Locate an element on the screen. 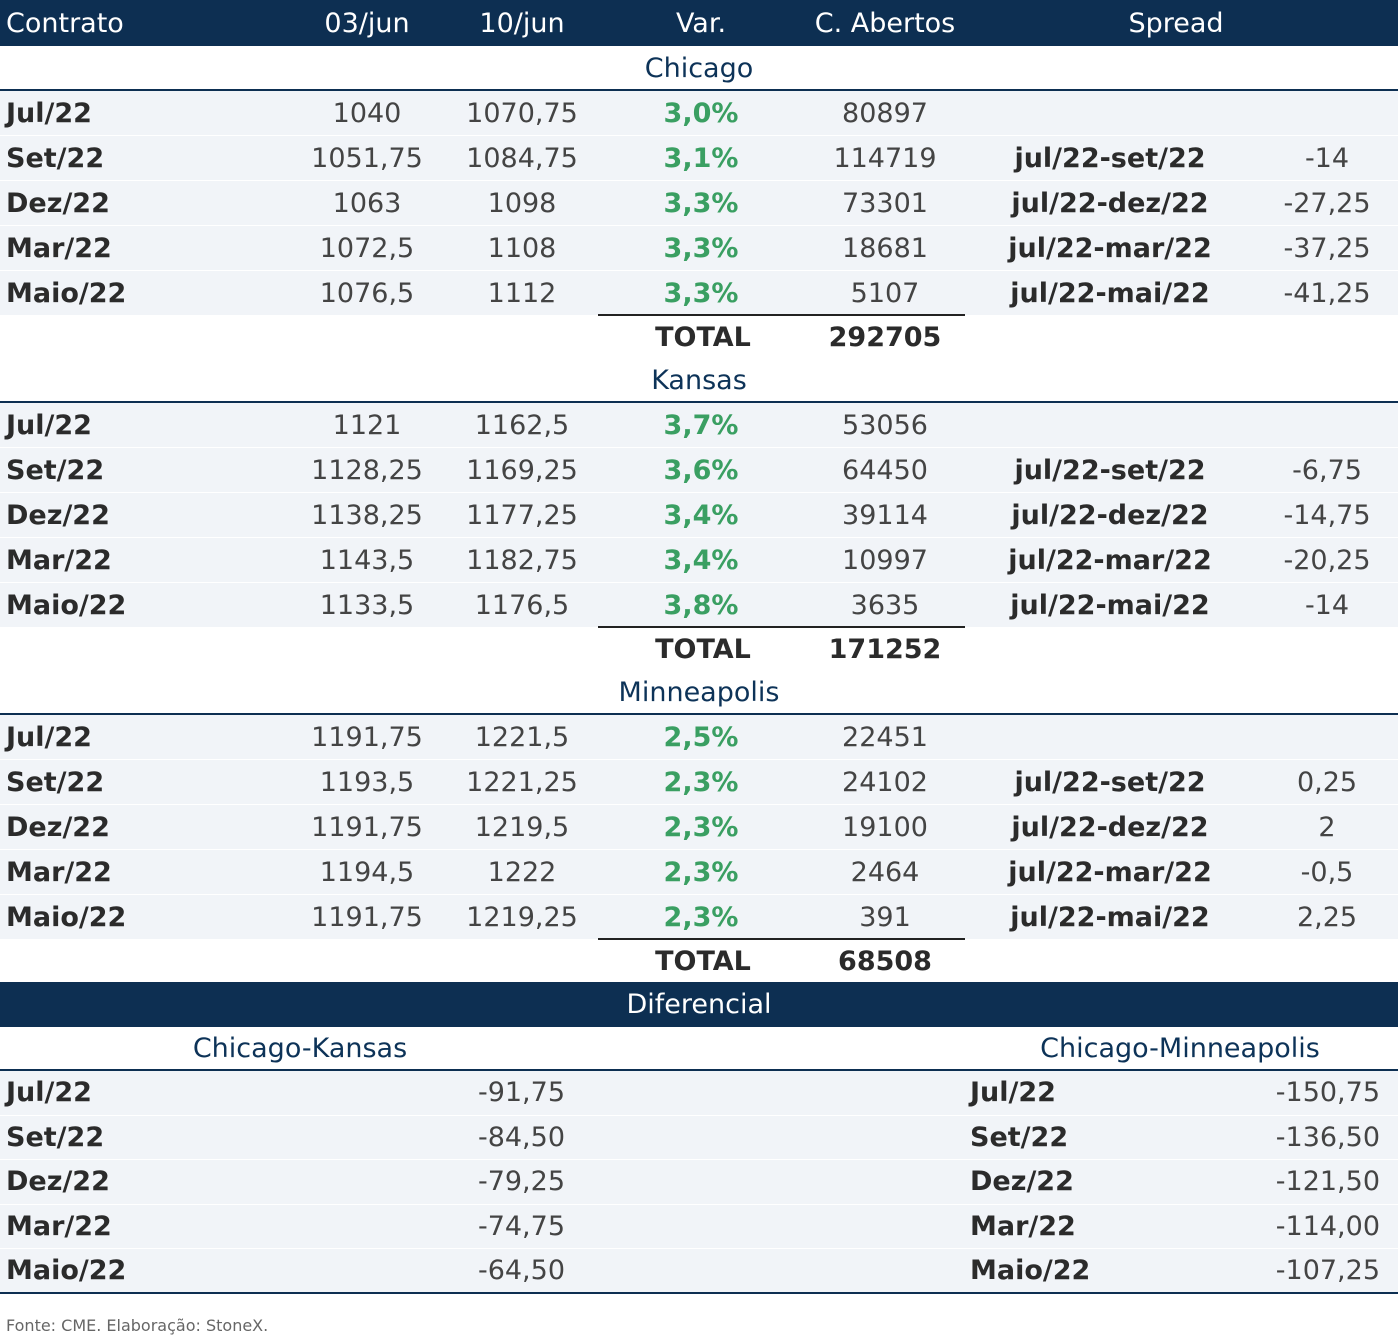  cell: 1169,25 is located at coordinates (522, 470).